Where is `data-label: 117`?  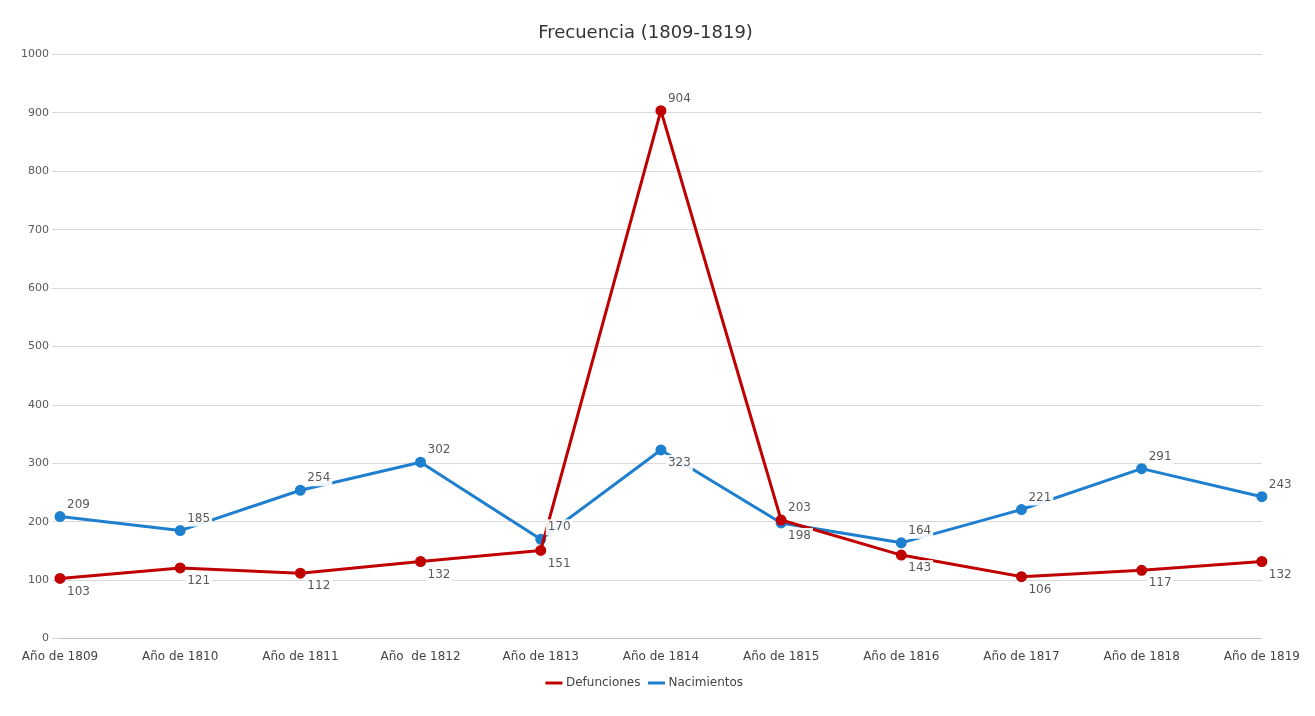
data-label: 117 is located at coordinates (1160, 582).